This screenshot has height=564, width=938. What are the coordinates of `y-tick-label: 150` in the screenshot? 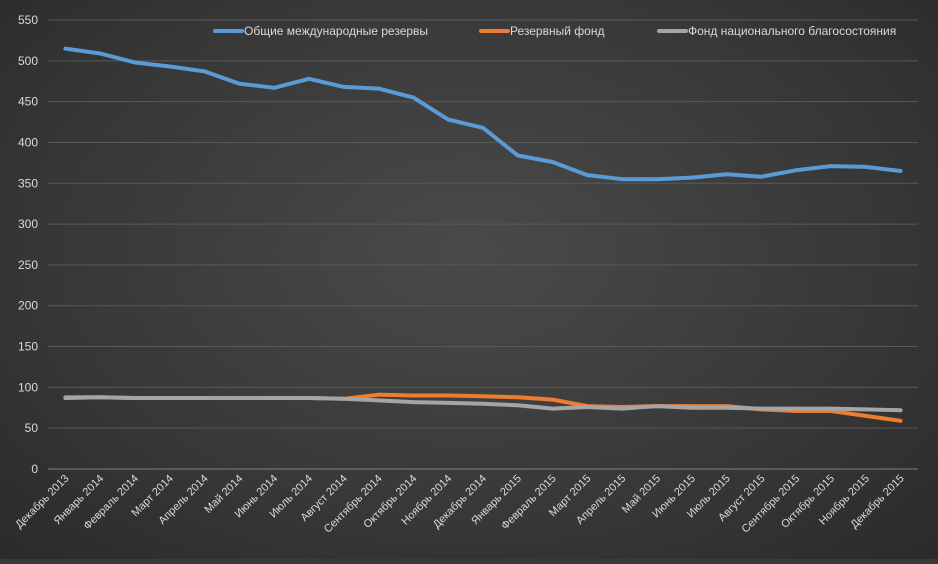 It's located at (28, 347).